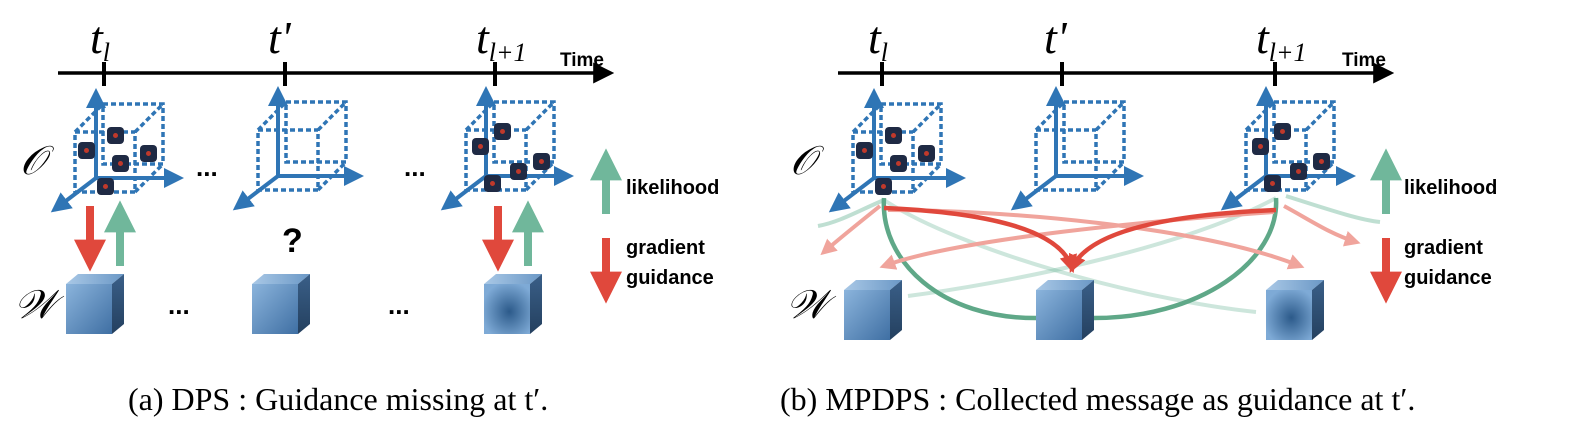 The height and width of the screenshot is (428, 1580). I want to click on caption-a: (a) DPS : Guidance missing at t′., so click(338, 399).